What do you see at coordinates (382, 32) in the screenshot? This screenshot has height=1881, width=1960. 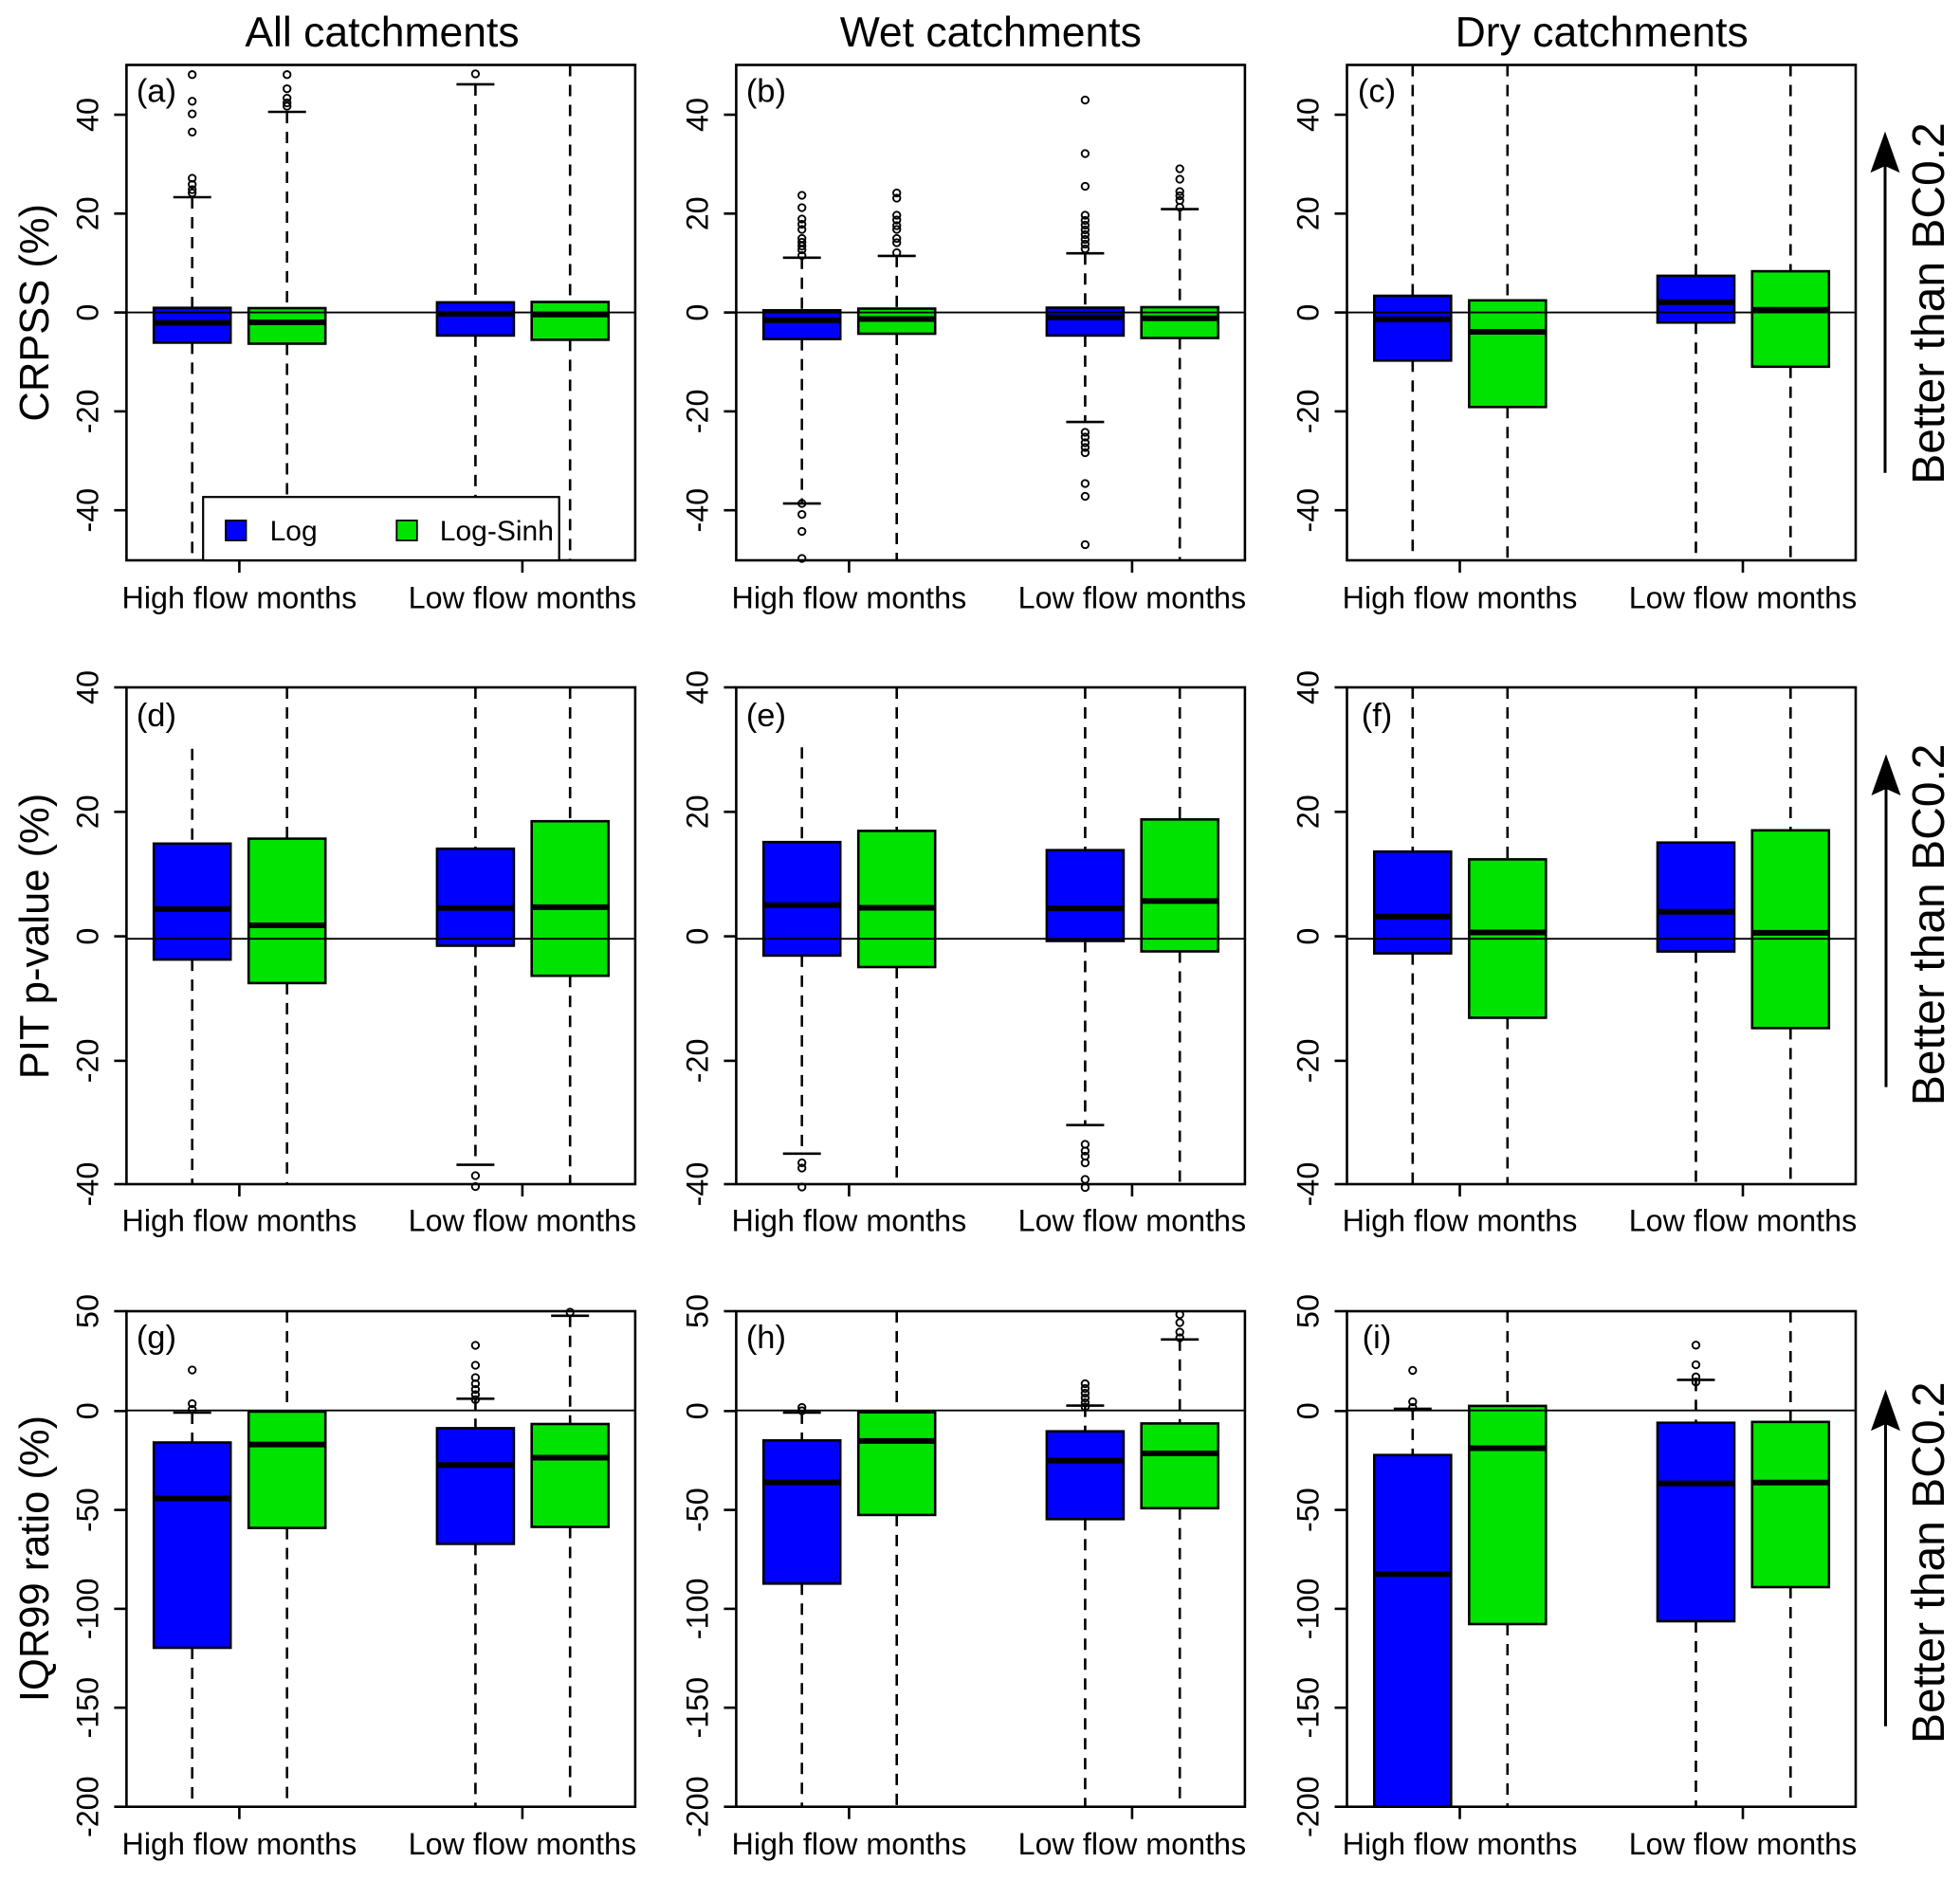 I see `svg-text: All catchments` at bounding box center [382, 32].